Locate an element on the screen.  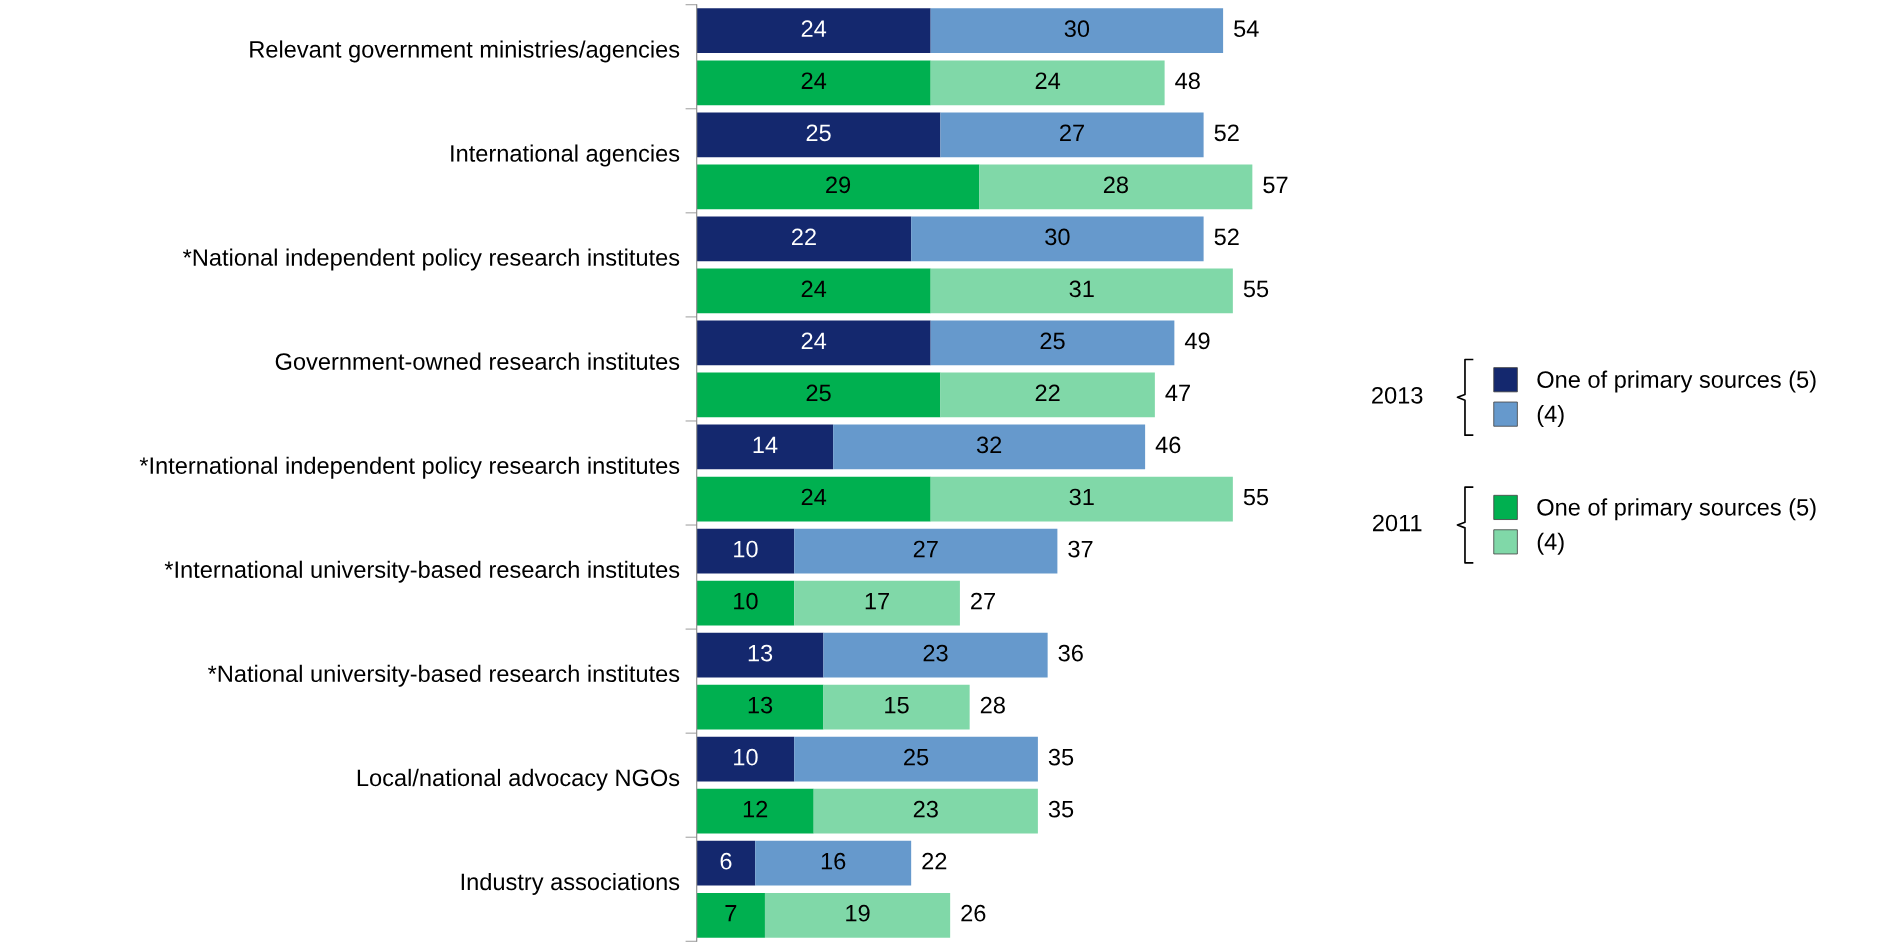
total-label: 28 is located at coordinates (992, 705).